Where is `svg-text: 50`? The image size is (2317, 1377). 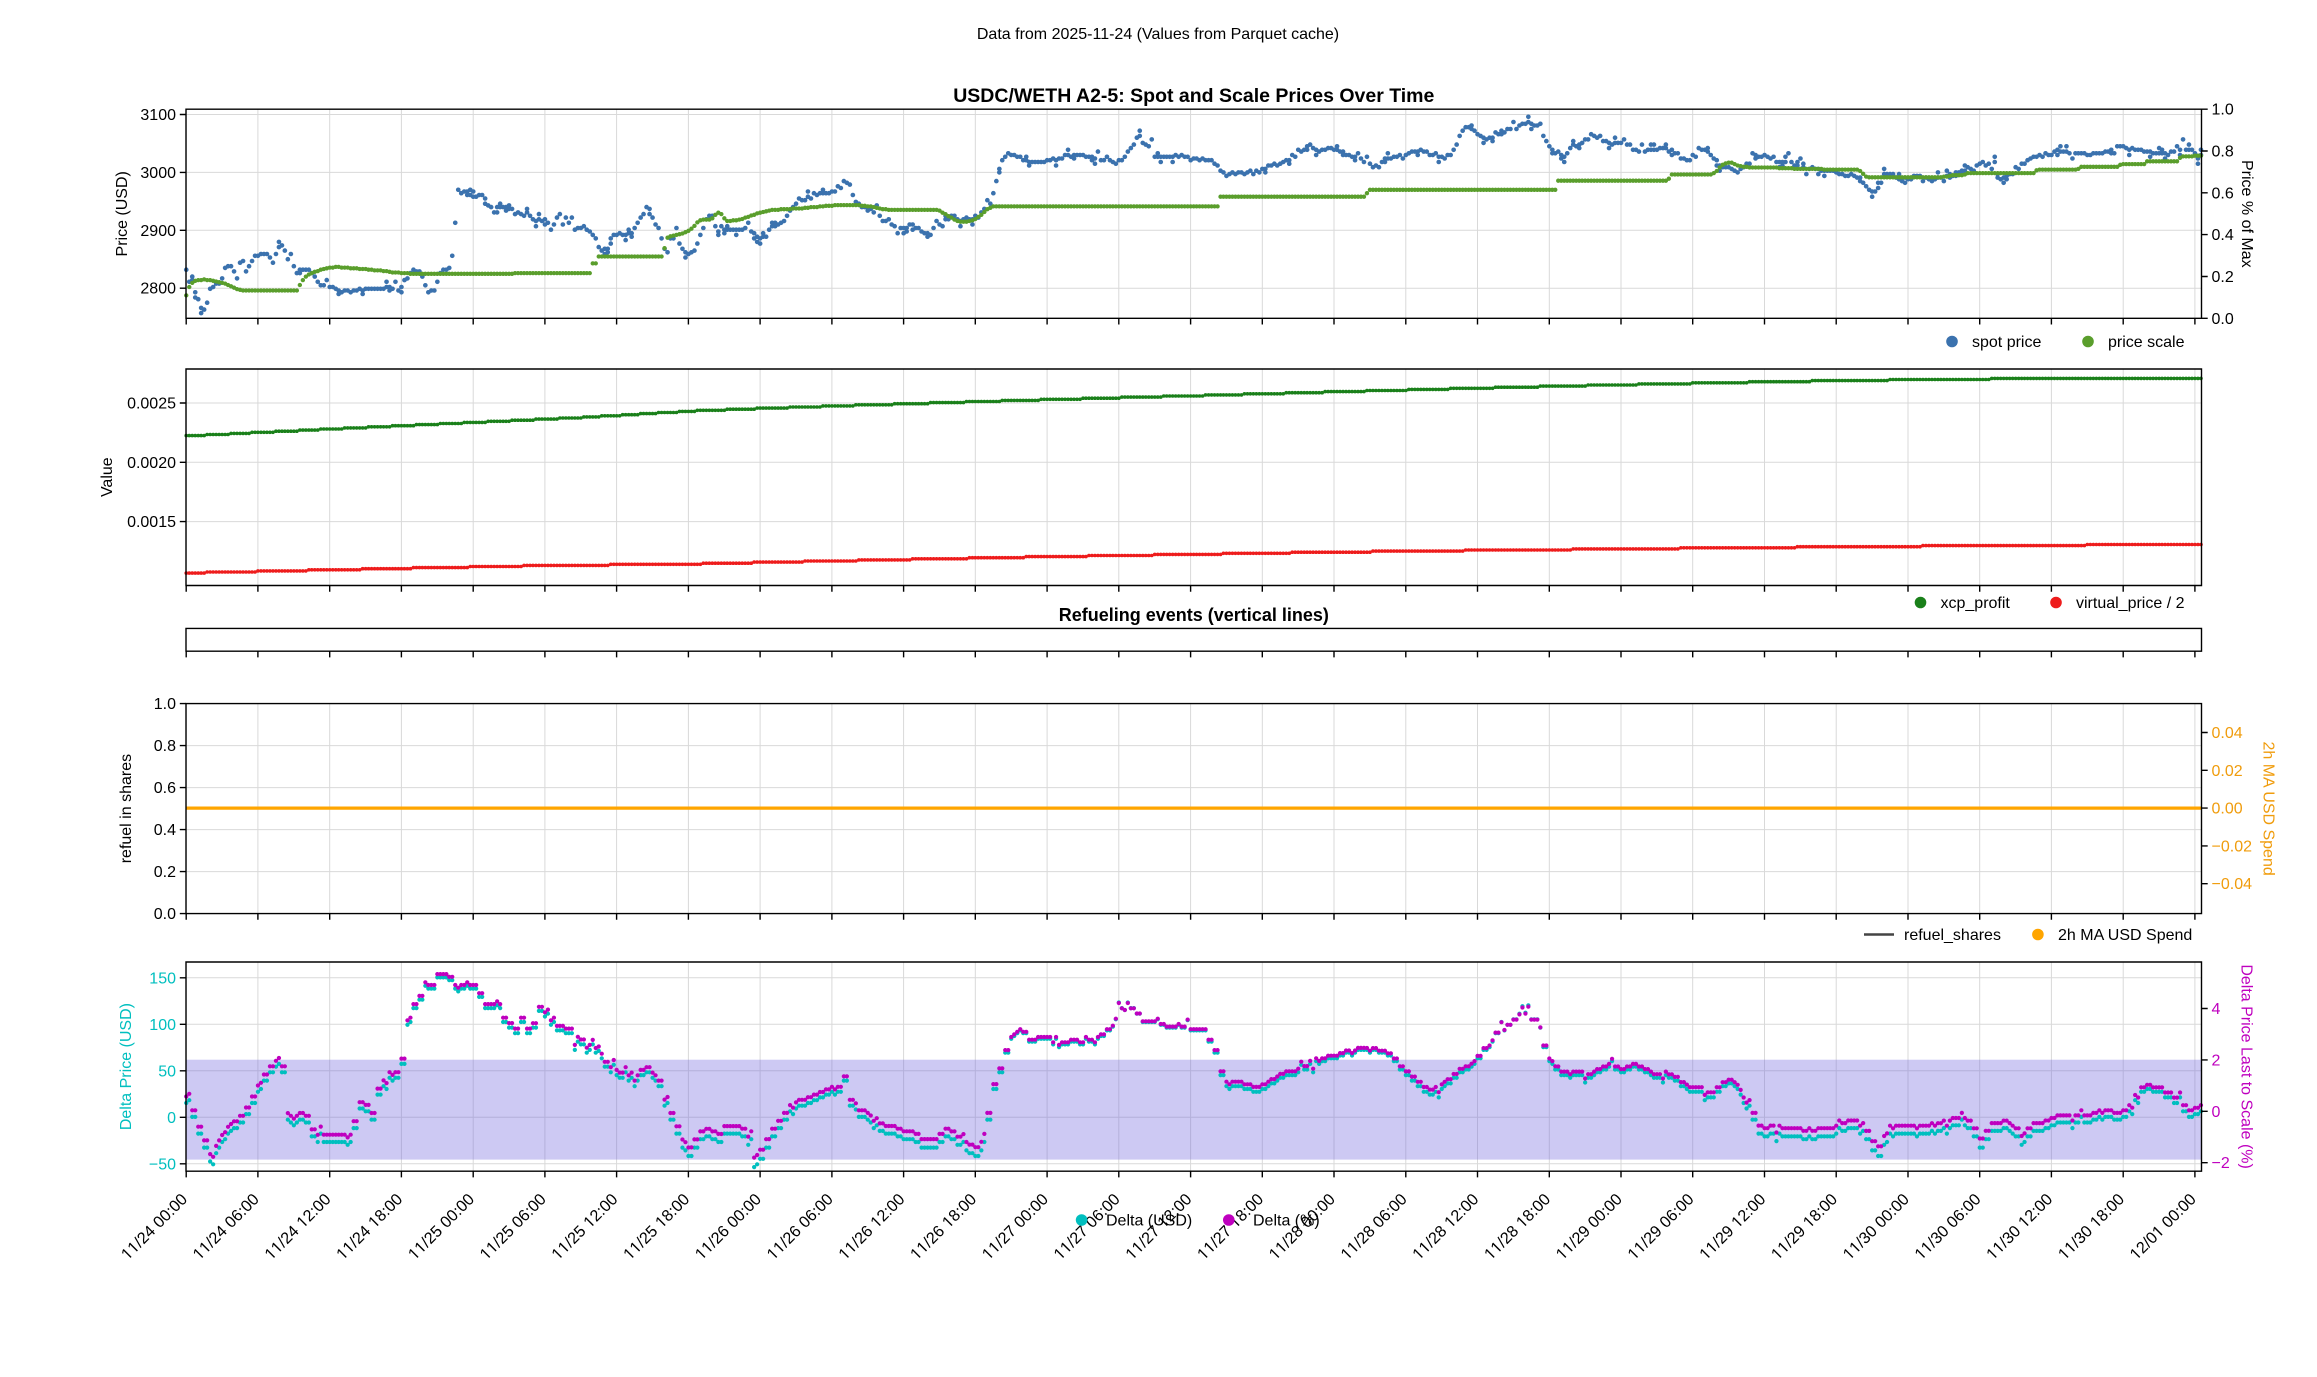
svg-text: 50 is located at coordinates (167, 1071).